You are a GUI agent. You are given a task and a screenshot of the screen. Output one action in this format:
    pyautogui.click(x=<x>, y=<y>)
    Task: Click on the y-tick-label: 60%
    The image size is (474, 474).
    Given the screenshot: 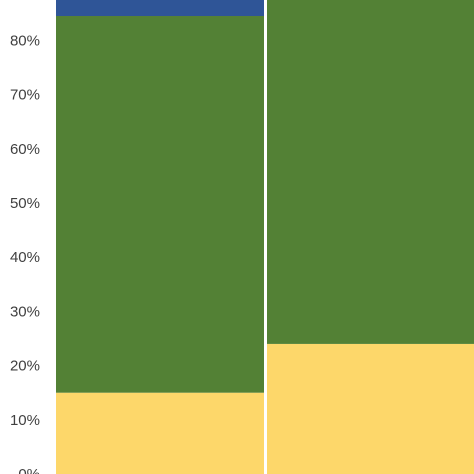 What is the action you would take?
    pyautogui.click(x=25, y=149)
    